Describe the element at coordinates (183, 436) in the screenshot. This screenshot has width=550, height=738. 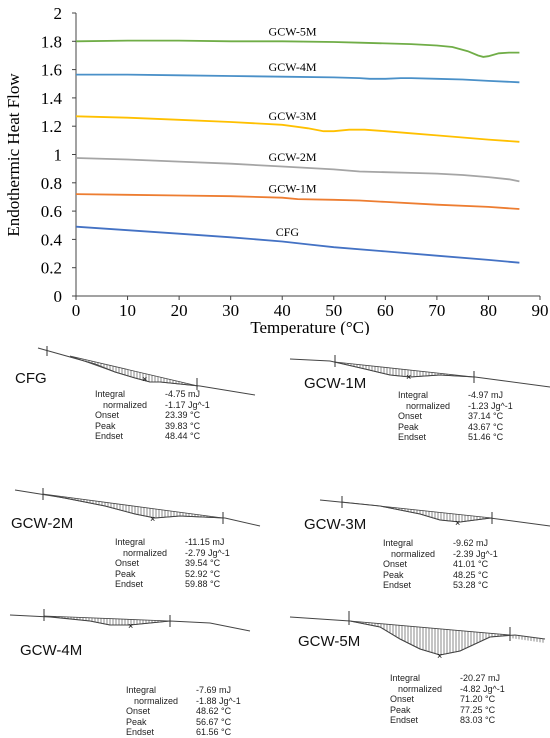
I see `endset-value: 48.44 °C` at that location.